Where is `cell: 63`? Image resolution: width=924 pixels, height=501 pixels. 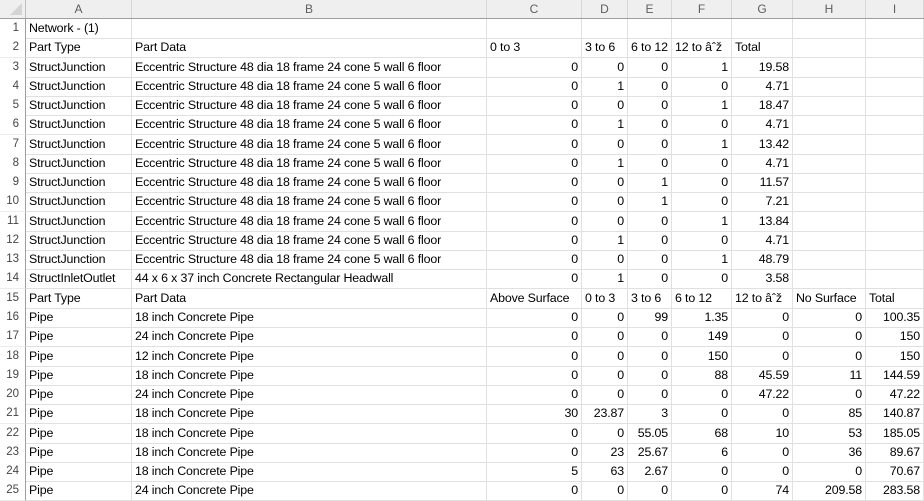 cell: 63 is located at coordinates (605, 472).